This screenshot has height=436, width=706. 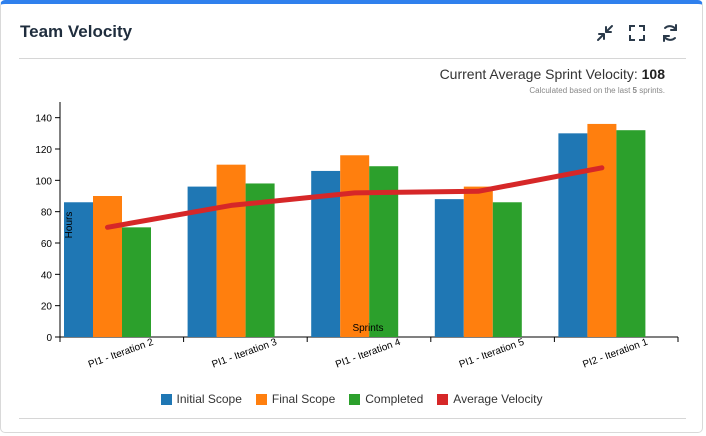 I want to click on x-axis-title: Sprints, so click(x=367, y=328).